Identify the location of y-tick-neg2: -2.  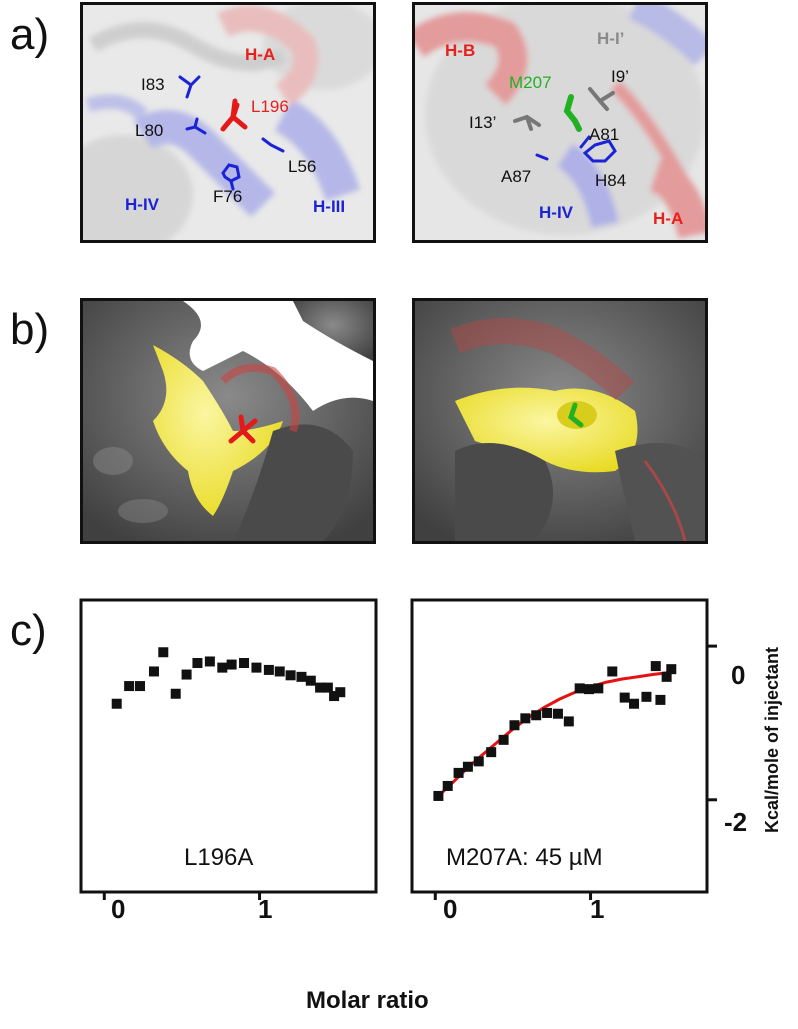
(736, 822).